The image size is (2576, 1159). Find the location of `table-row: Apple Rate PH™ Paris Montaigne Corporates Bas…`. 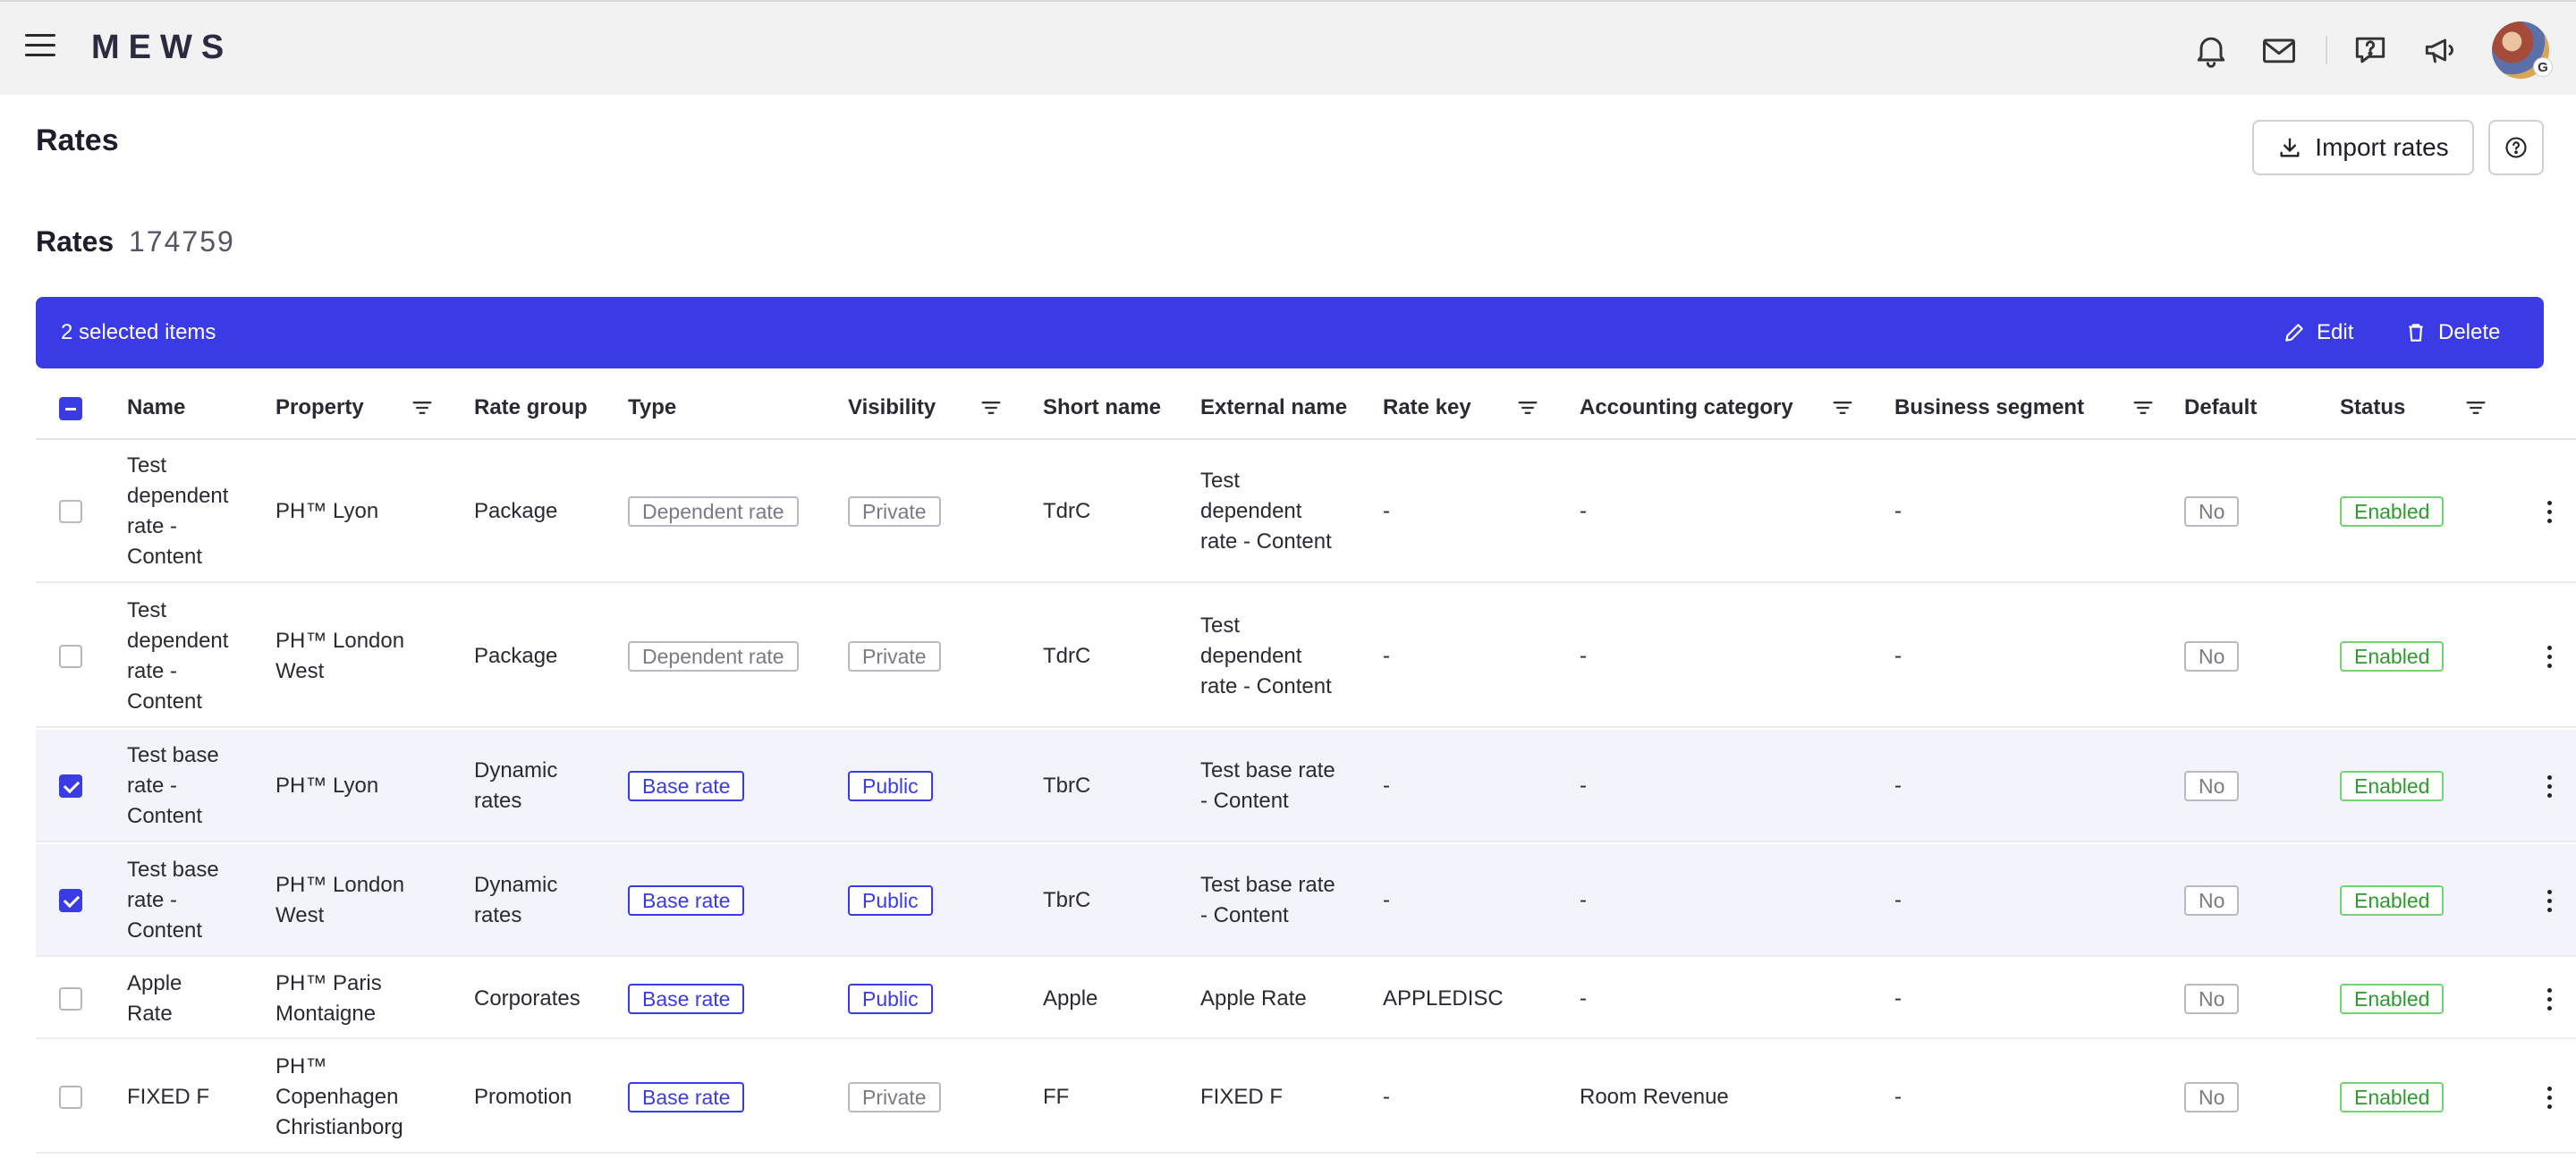

table-row: Apple Rate PH™ Paris Montaigne Corporates Bas… is located at coordinates (1306, 999).